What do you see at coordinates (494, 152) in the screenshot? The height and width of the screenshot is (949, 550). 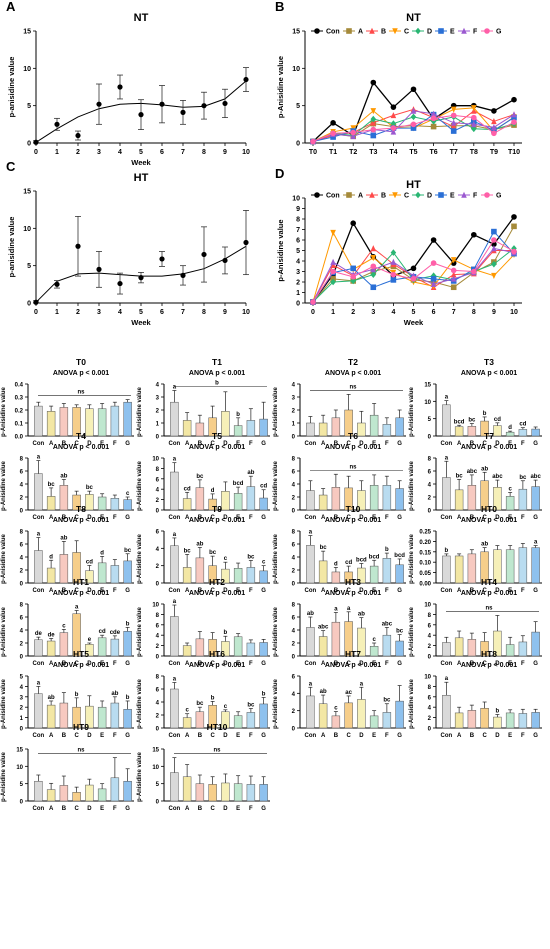 I see `x-tick-label: T9` at bounding box center [494, 152].